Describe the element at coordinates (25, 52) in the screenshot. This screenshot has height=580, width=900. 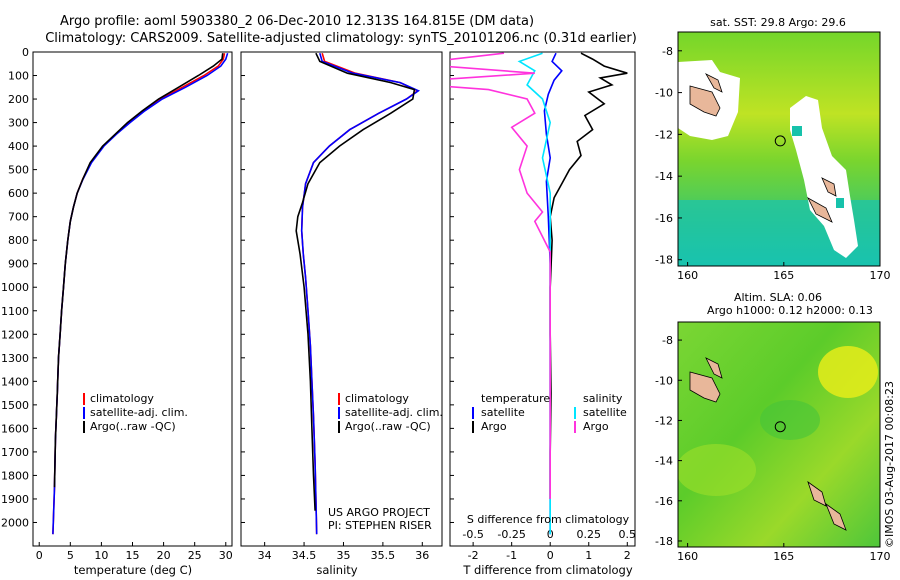
I see `depth-tick-label: 0` at that location.